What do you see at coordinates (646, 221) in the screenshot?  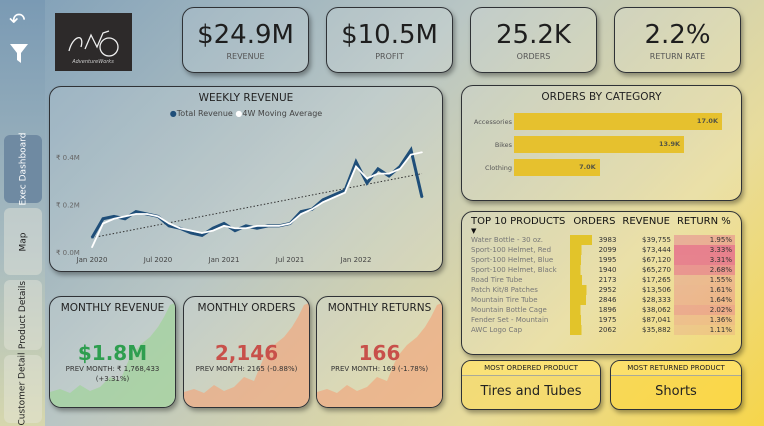 I see `column-header: REVENUE` at bounding box center [646, 221].